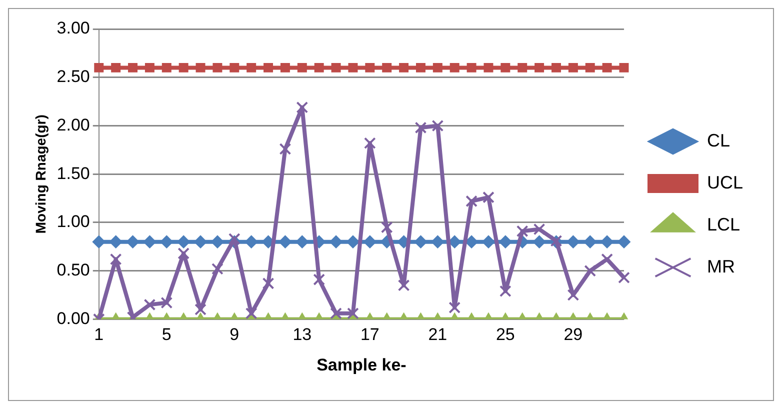  Describe the element at coordinates (505, 334) in the screenshot. I see `x-tick-label: 25` at that location.